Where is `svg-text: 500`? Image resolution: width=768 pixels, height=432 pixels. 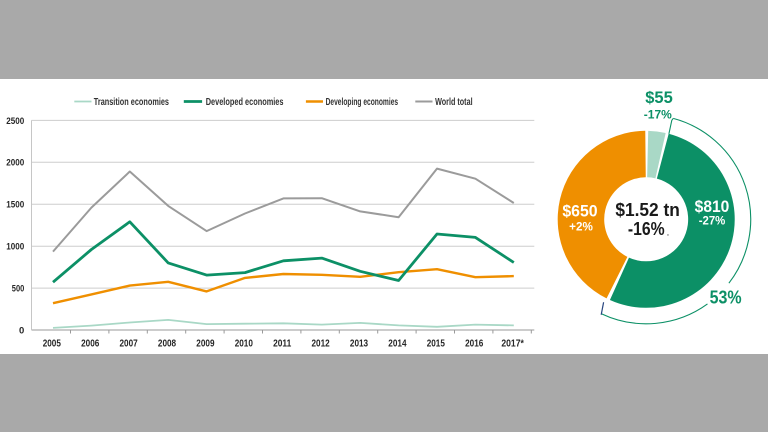 svg-text: 500 is located at coordinates (18, 289).